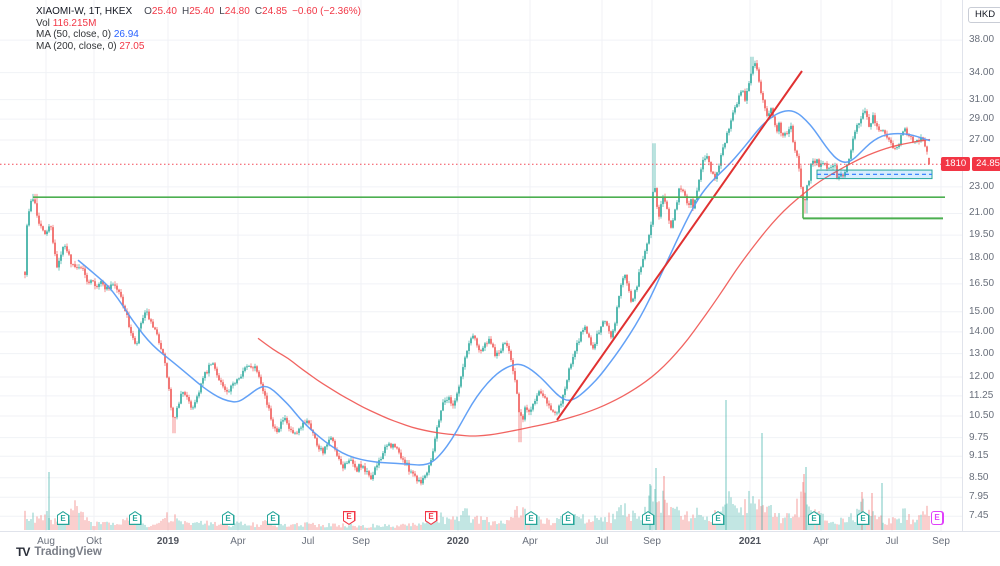  What do you see at coordinates (23, 552) in the screenshot?
I see `tradingview-logo-mark: TV` at bounding box center [23, 552].